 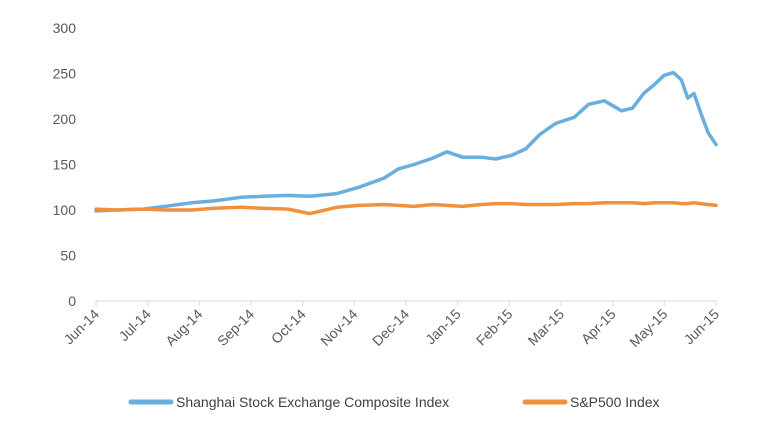 I want to click on y-tick-label: 150, so click(x=65, y=165).